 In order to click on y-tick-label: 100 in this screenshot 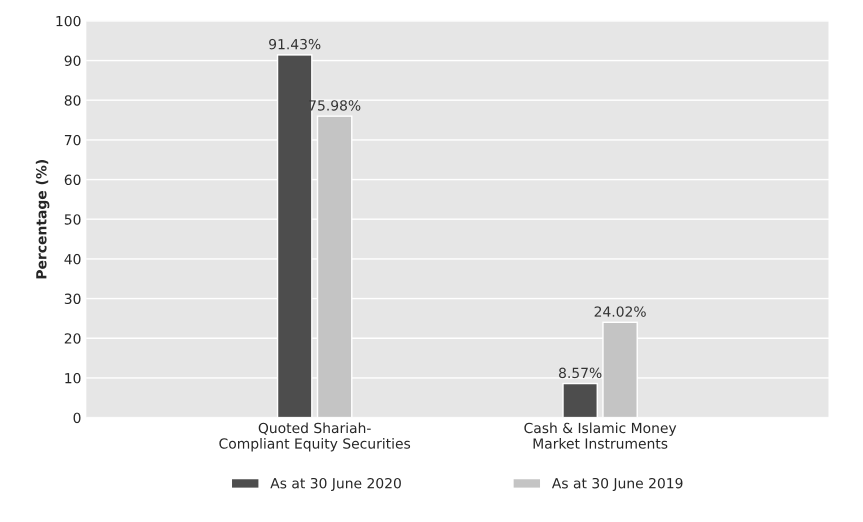, I will do `click(68, 21)`.